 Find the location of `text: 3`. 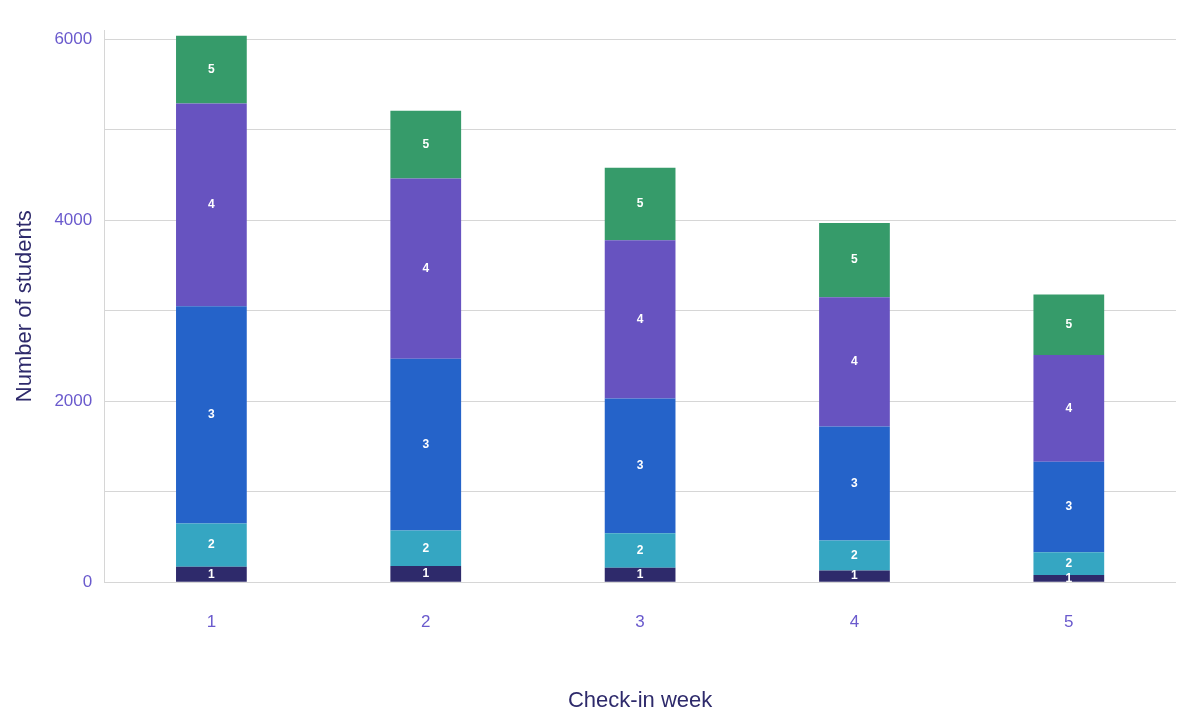

text: 3 is located at coordinates (211, 414).